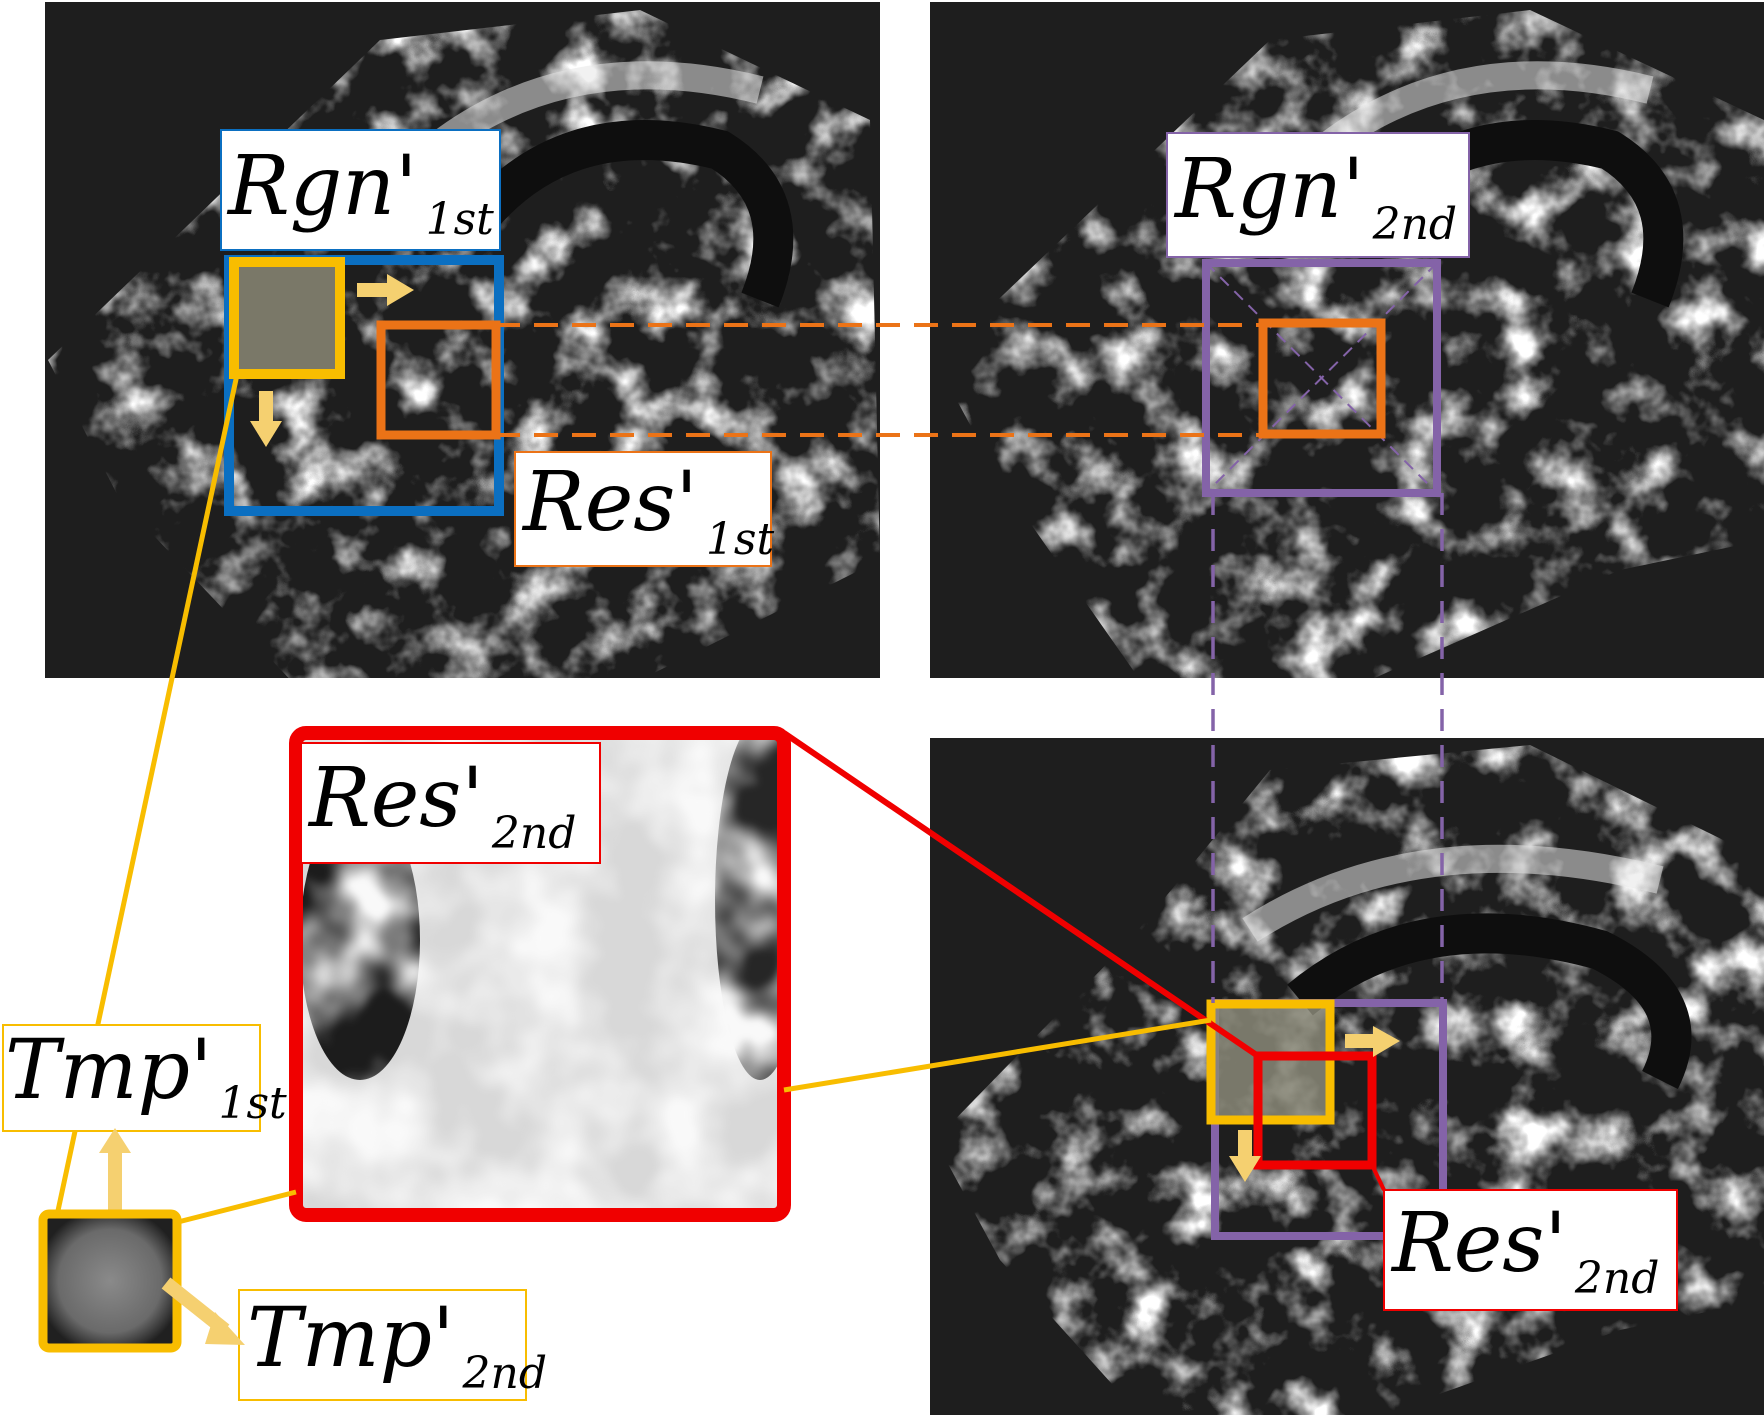 The image size is (1764, 1415). I want to click on svg-text:Tmp'1st: Tmp' 1st, so click(146, 1076).